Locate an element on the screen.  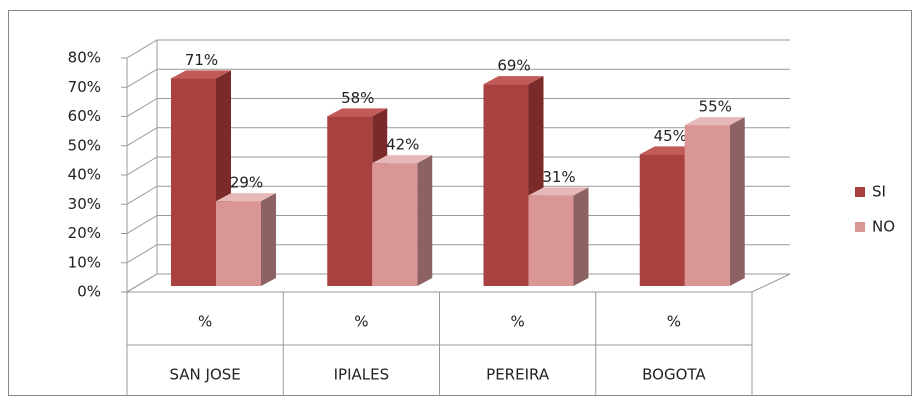
x-tick-label: IPIALES is located at coordinates (362, 375).